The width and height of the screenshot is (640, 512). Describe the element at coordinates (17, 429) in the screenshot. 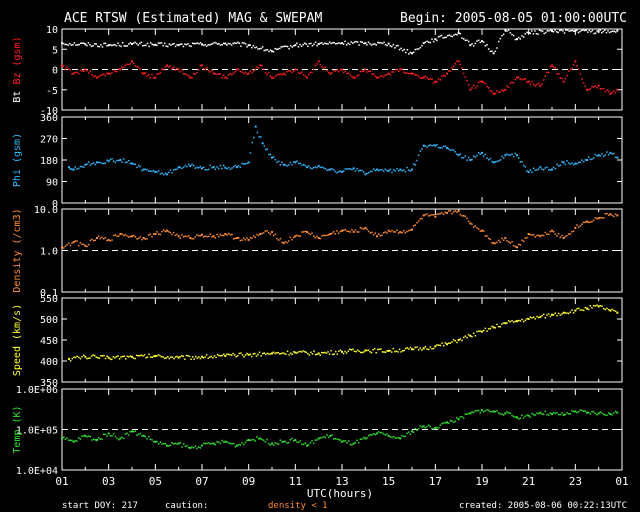

I see `y-axis-label: Temp (K)` at that location.